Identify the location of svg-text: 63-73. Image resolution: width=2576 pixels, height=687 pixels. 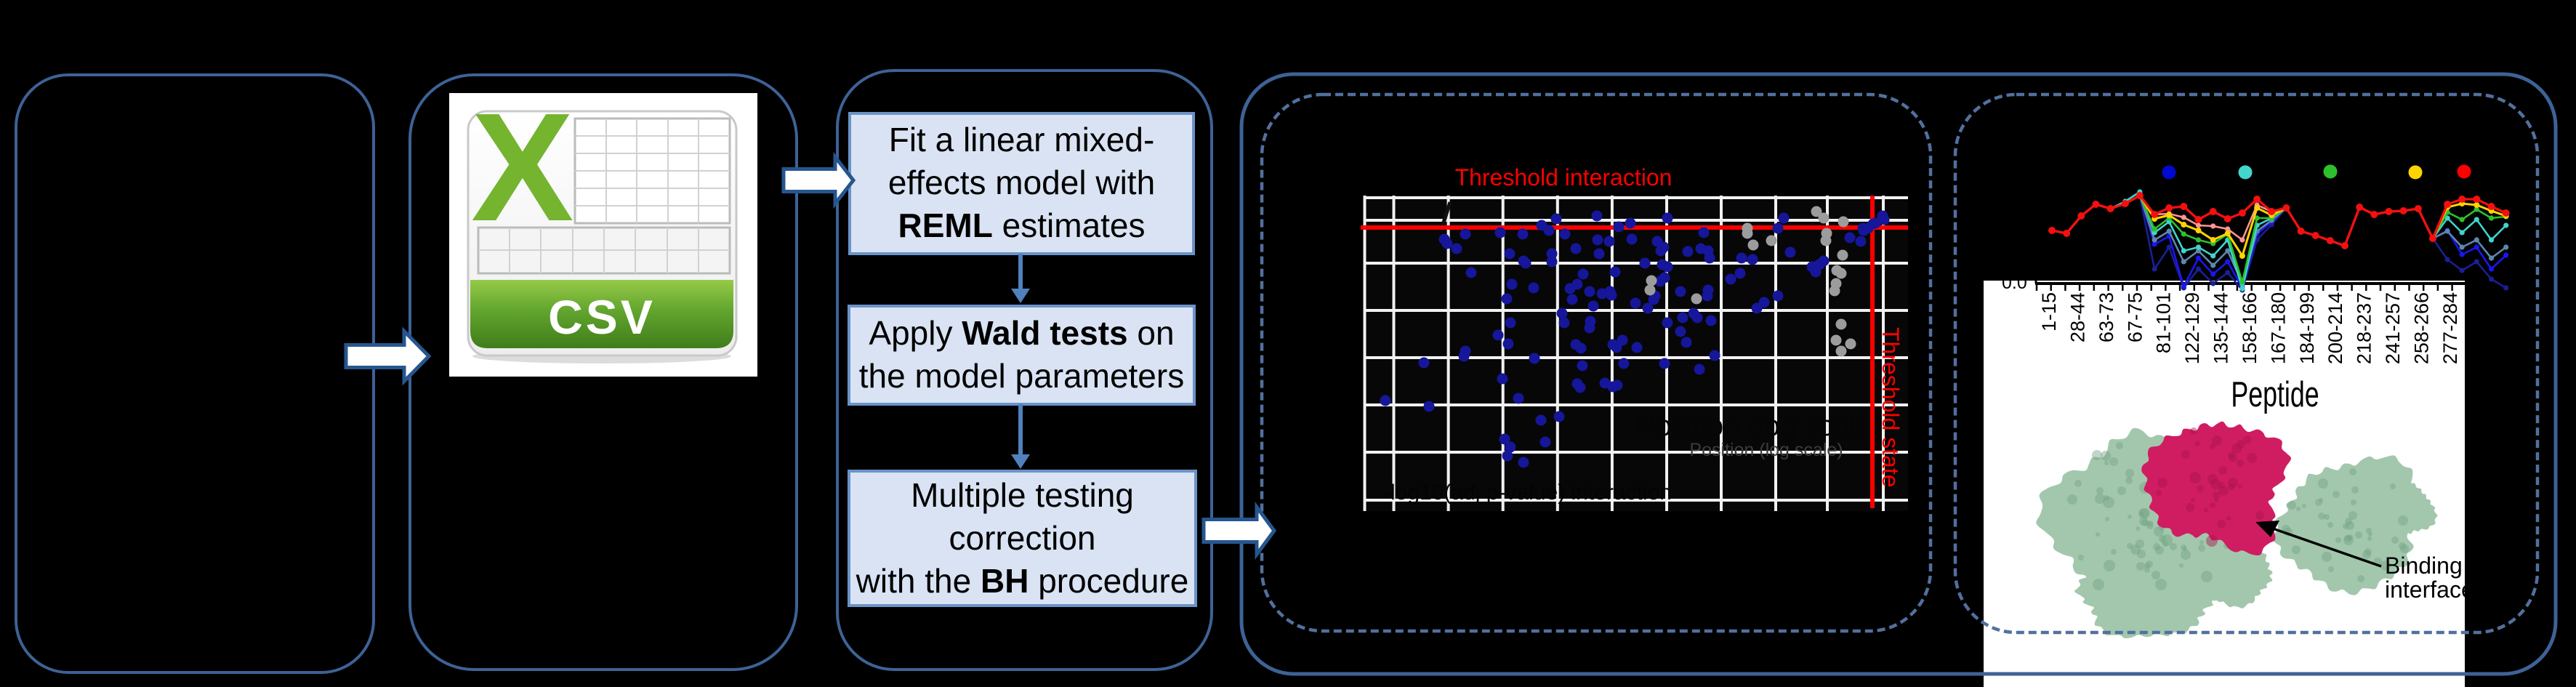
(2106, 317).